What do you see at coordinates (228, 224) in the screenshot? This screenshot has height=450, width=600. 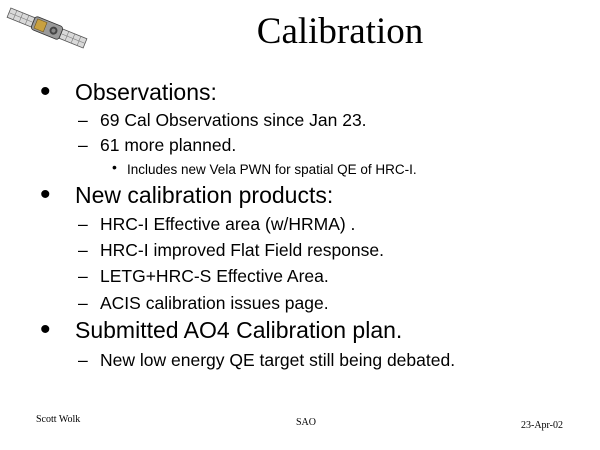 I see `list-item: HRC-I Effective area (w/HRMA) .` at bounding box center [228, 224].